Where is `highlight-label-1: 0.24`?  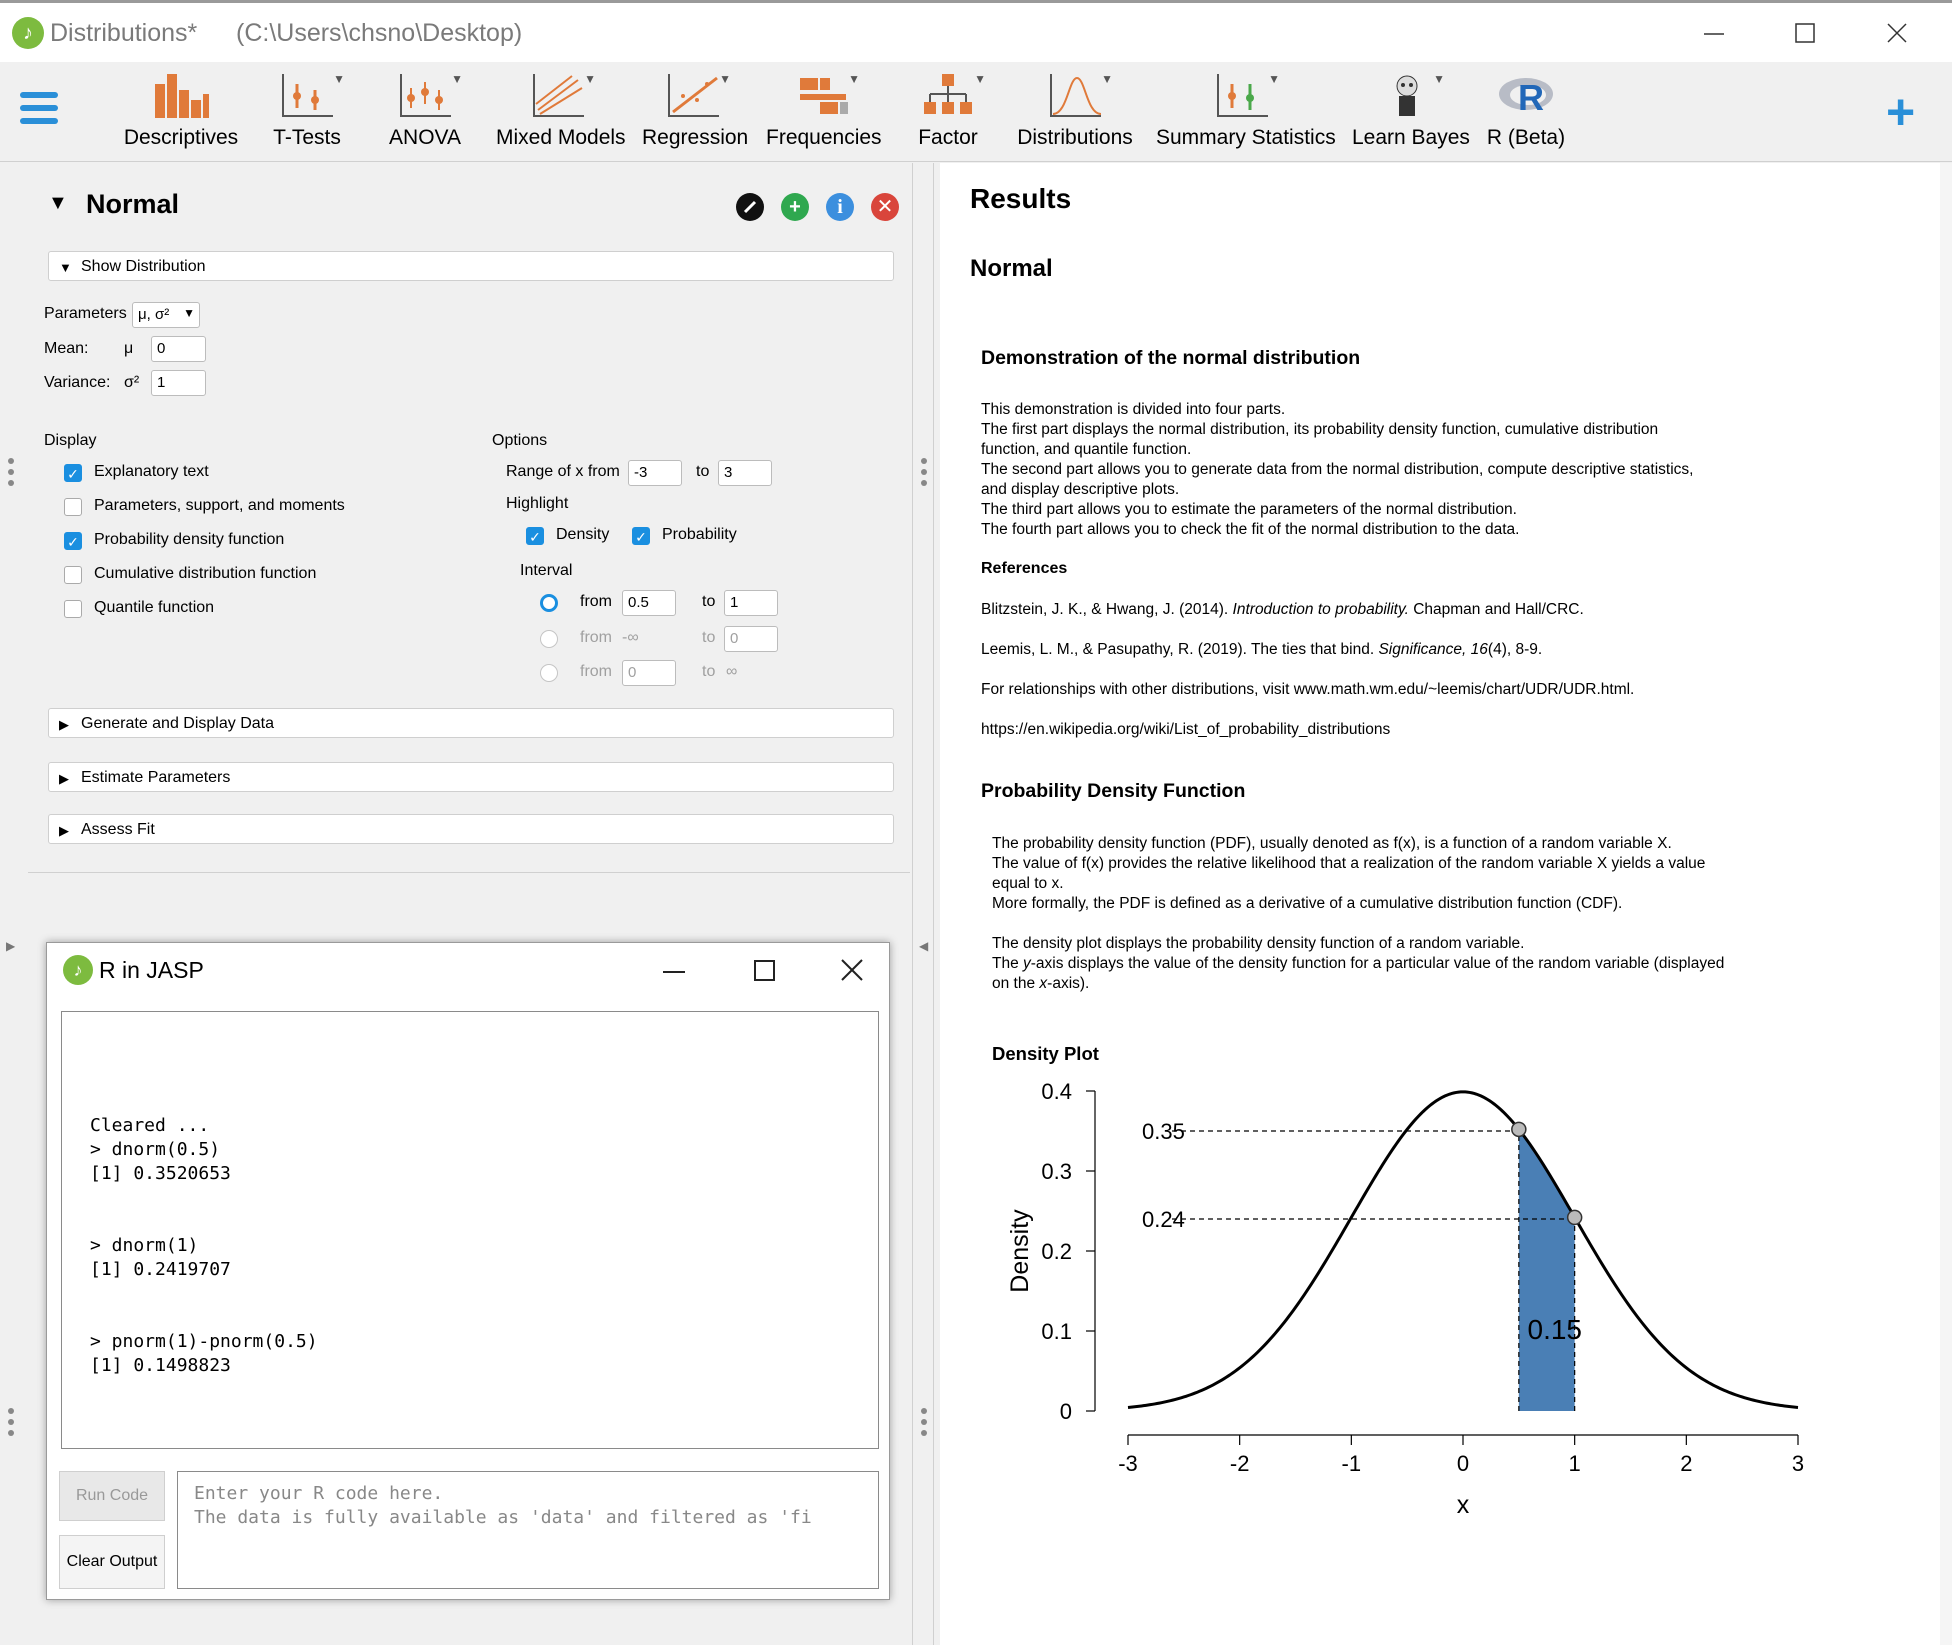 highlight-label-1: 0.24 is located at coordinates (1163, 1219).